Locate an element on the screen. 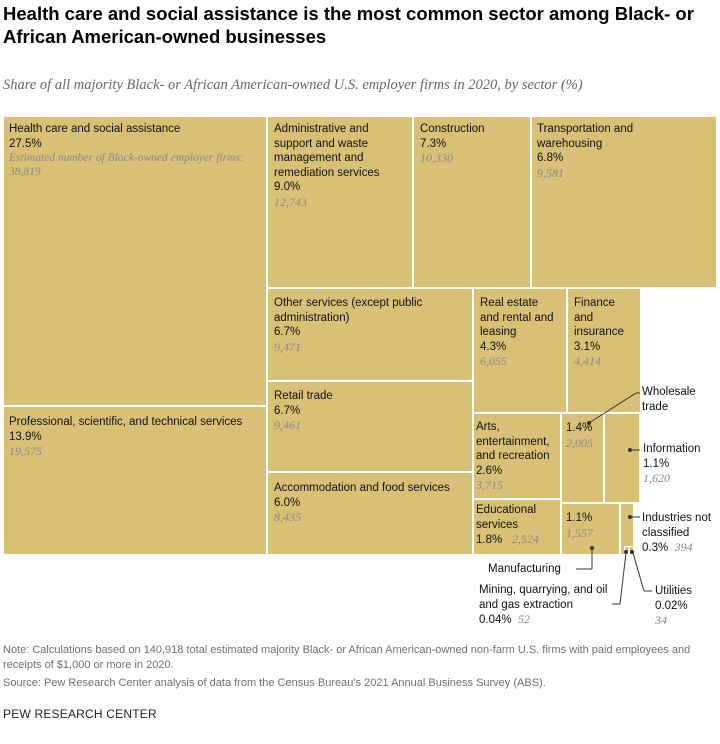 This screenshot has height=744, width=720. tile-count: 19,575 is located at coordinates (25, 451).